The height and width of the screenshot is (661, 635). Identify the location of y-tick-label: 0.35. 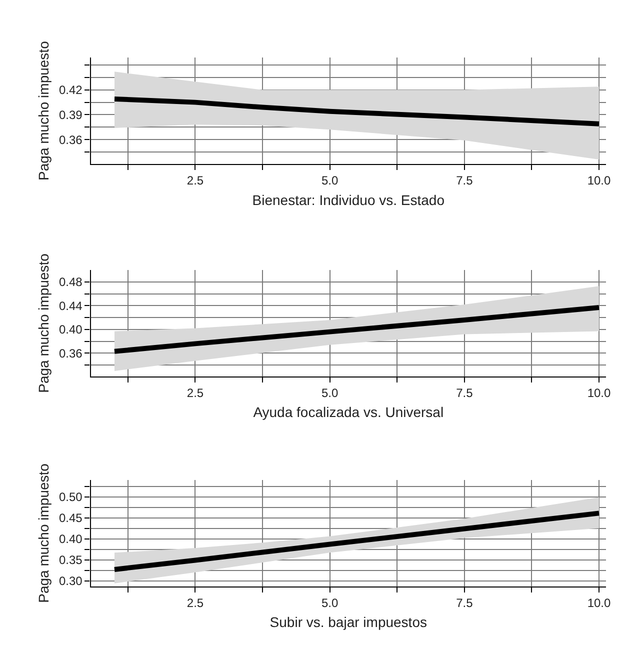
(70, 560).